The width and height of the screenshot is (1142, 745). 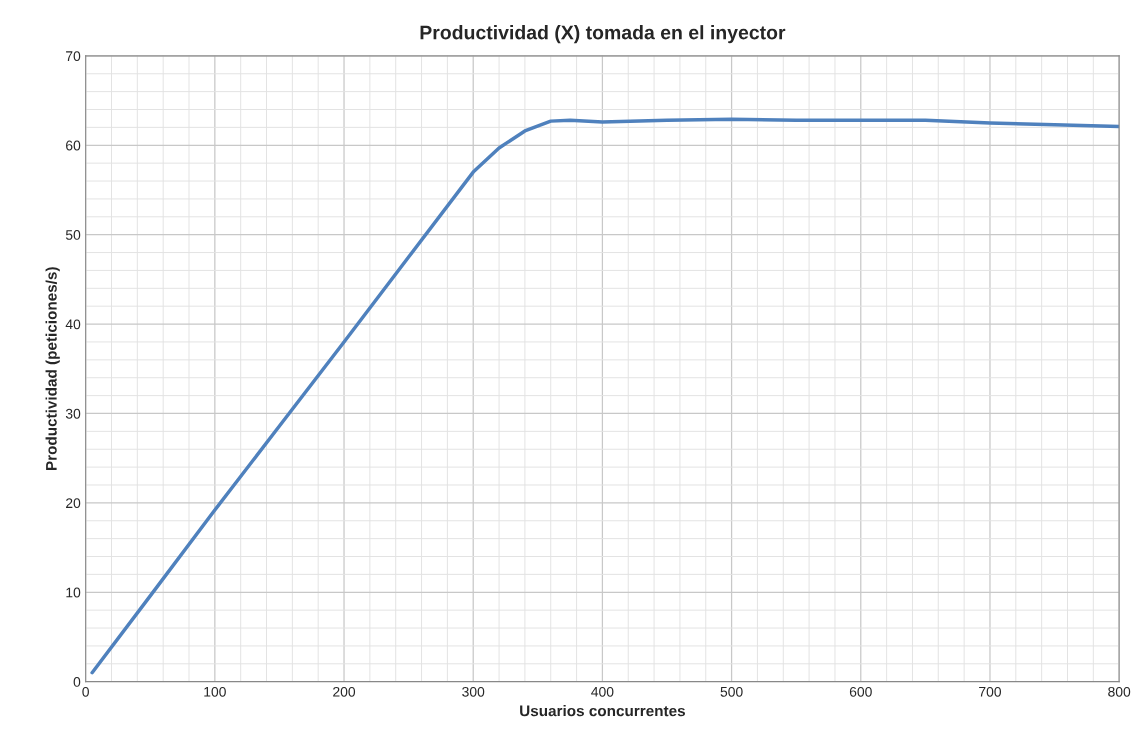 What do you see at coordinates (215, 691) in the screenshot?
I see `x-tick-label: 100` at bounding box center [215, 691].